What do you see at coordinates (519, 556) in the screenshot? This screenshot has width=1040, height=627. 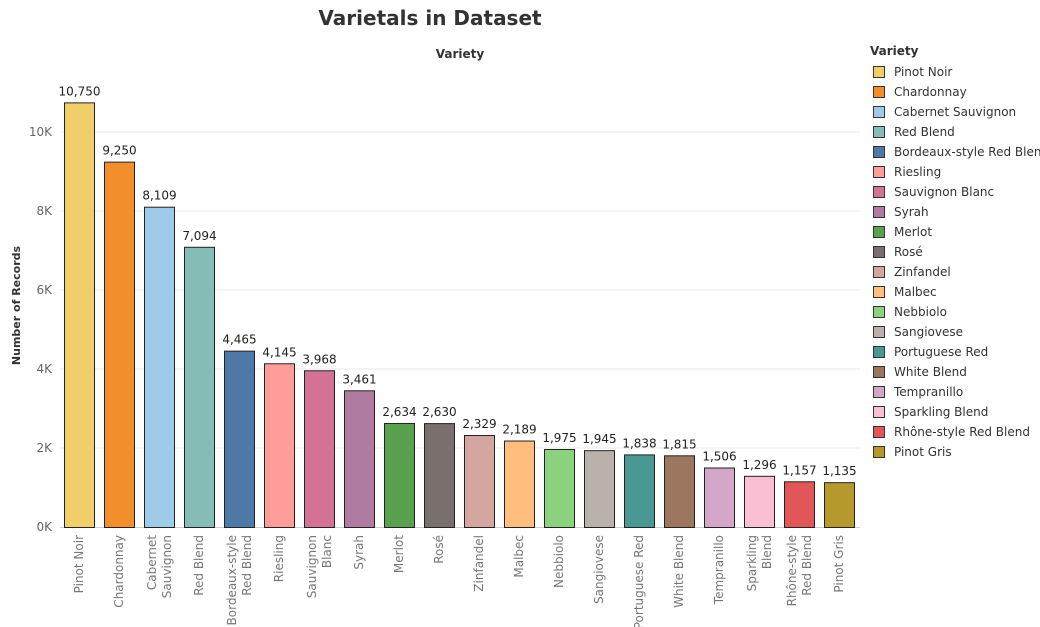 I see `x-tick-label: Malbec` at bounding box center [519, 556].